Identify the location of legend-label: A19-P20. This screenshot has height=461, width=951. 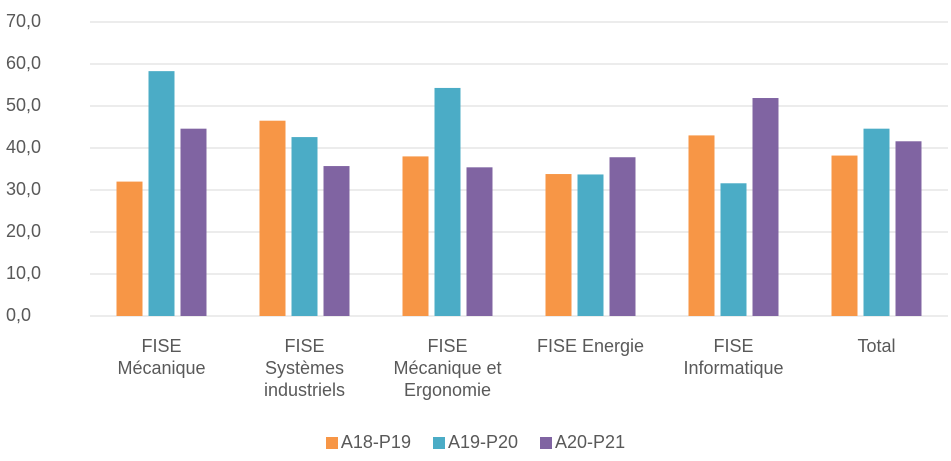
(483, 442).